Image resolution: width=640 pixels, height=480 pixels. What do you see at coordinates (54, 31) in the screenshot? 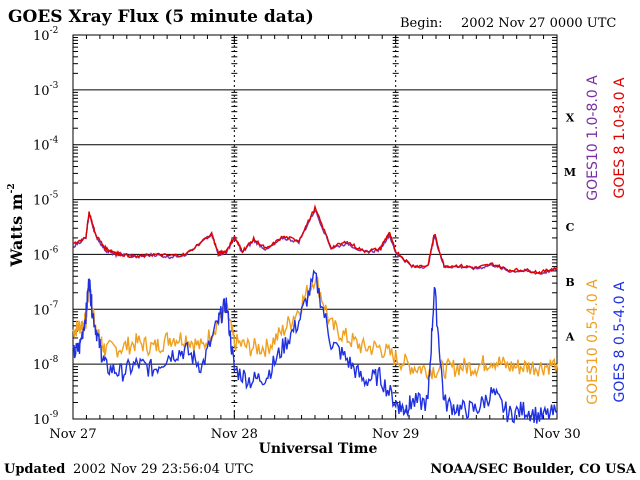
I see `y-tick-exp: -2` at bounding box center [54, 31].